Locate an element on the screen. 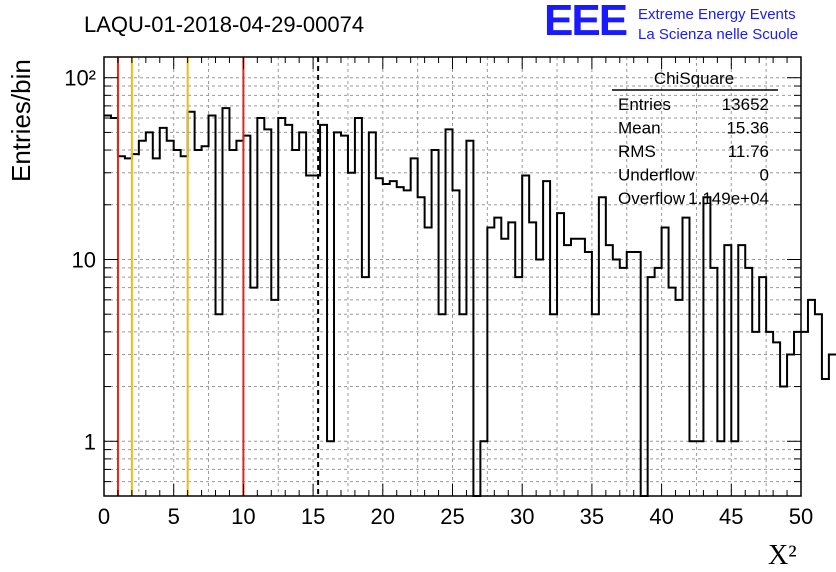 This screenshot has height=572, width=836. stats-label: Overflow is located at coordinates (652, 198).